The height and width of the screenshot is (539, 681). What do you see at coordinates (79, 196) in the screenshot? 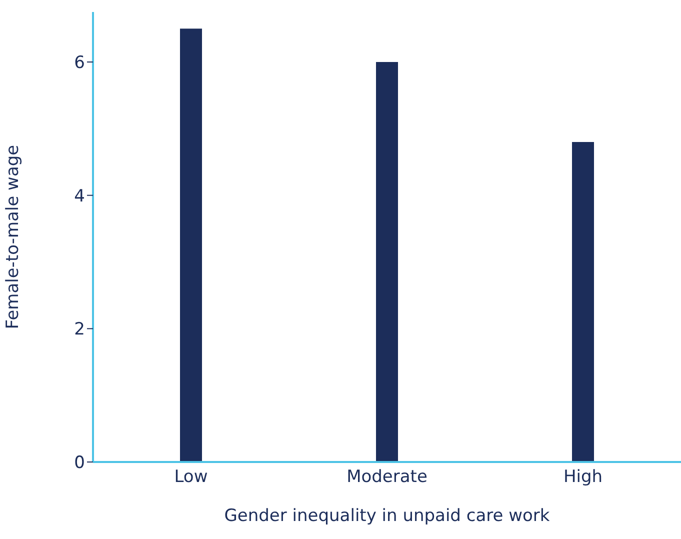
I see `y-tick-label: 4` at bounding box center [79, 196].